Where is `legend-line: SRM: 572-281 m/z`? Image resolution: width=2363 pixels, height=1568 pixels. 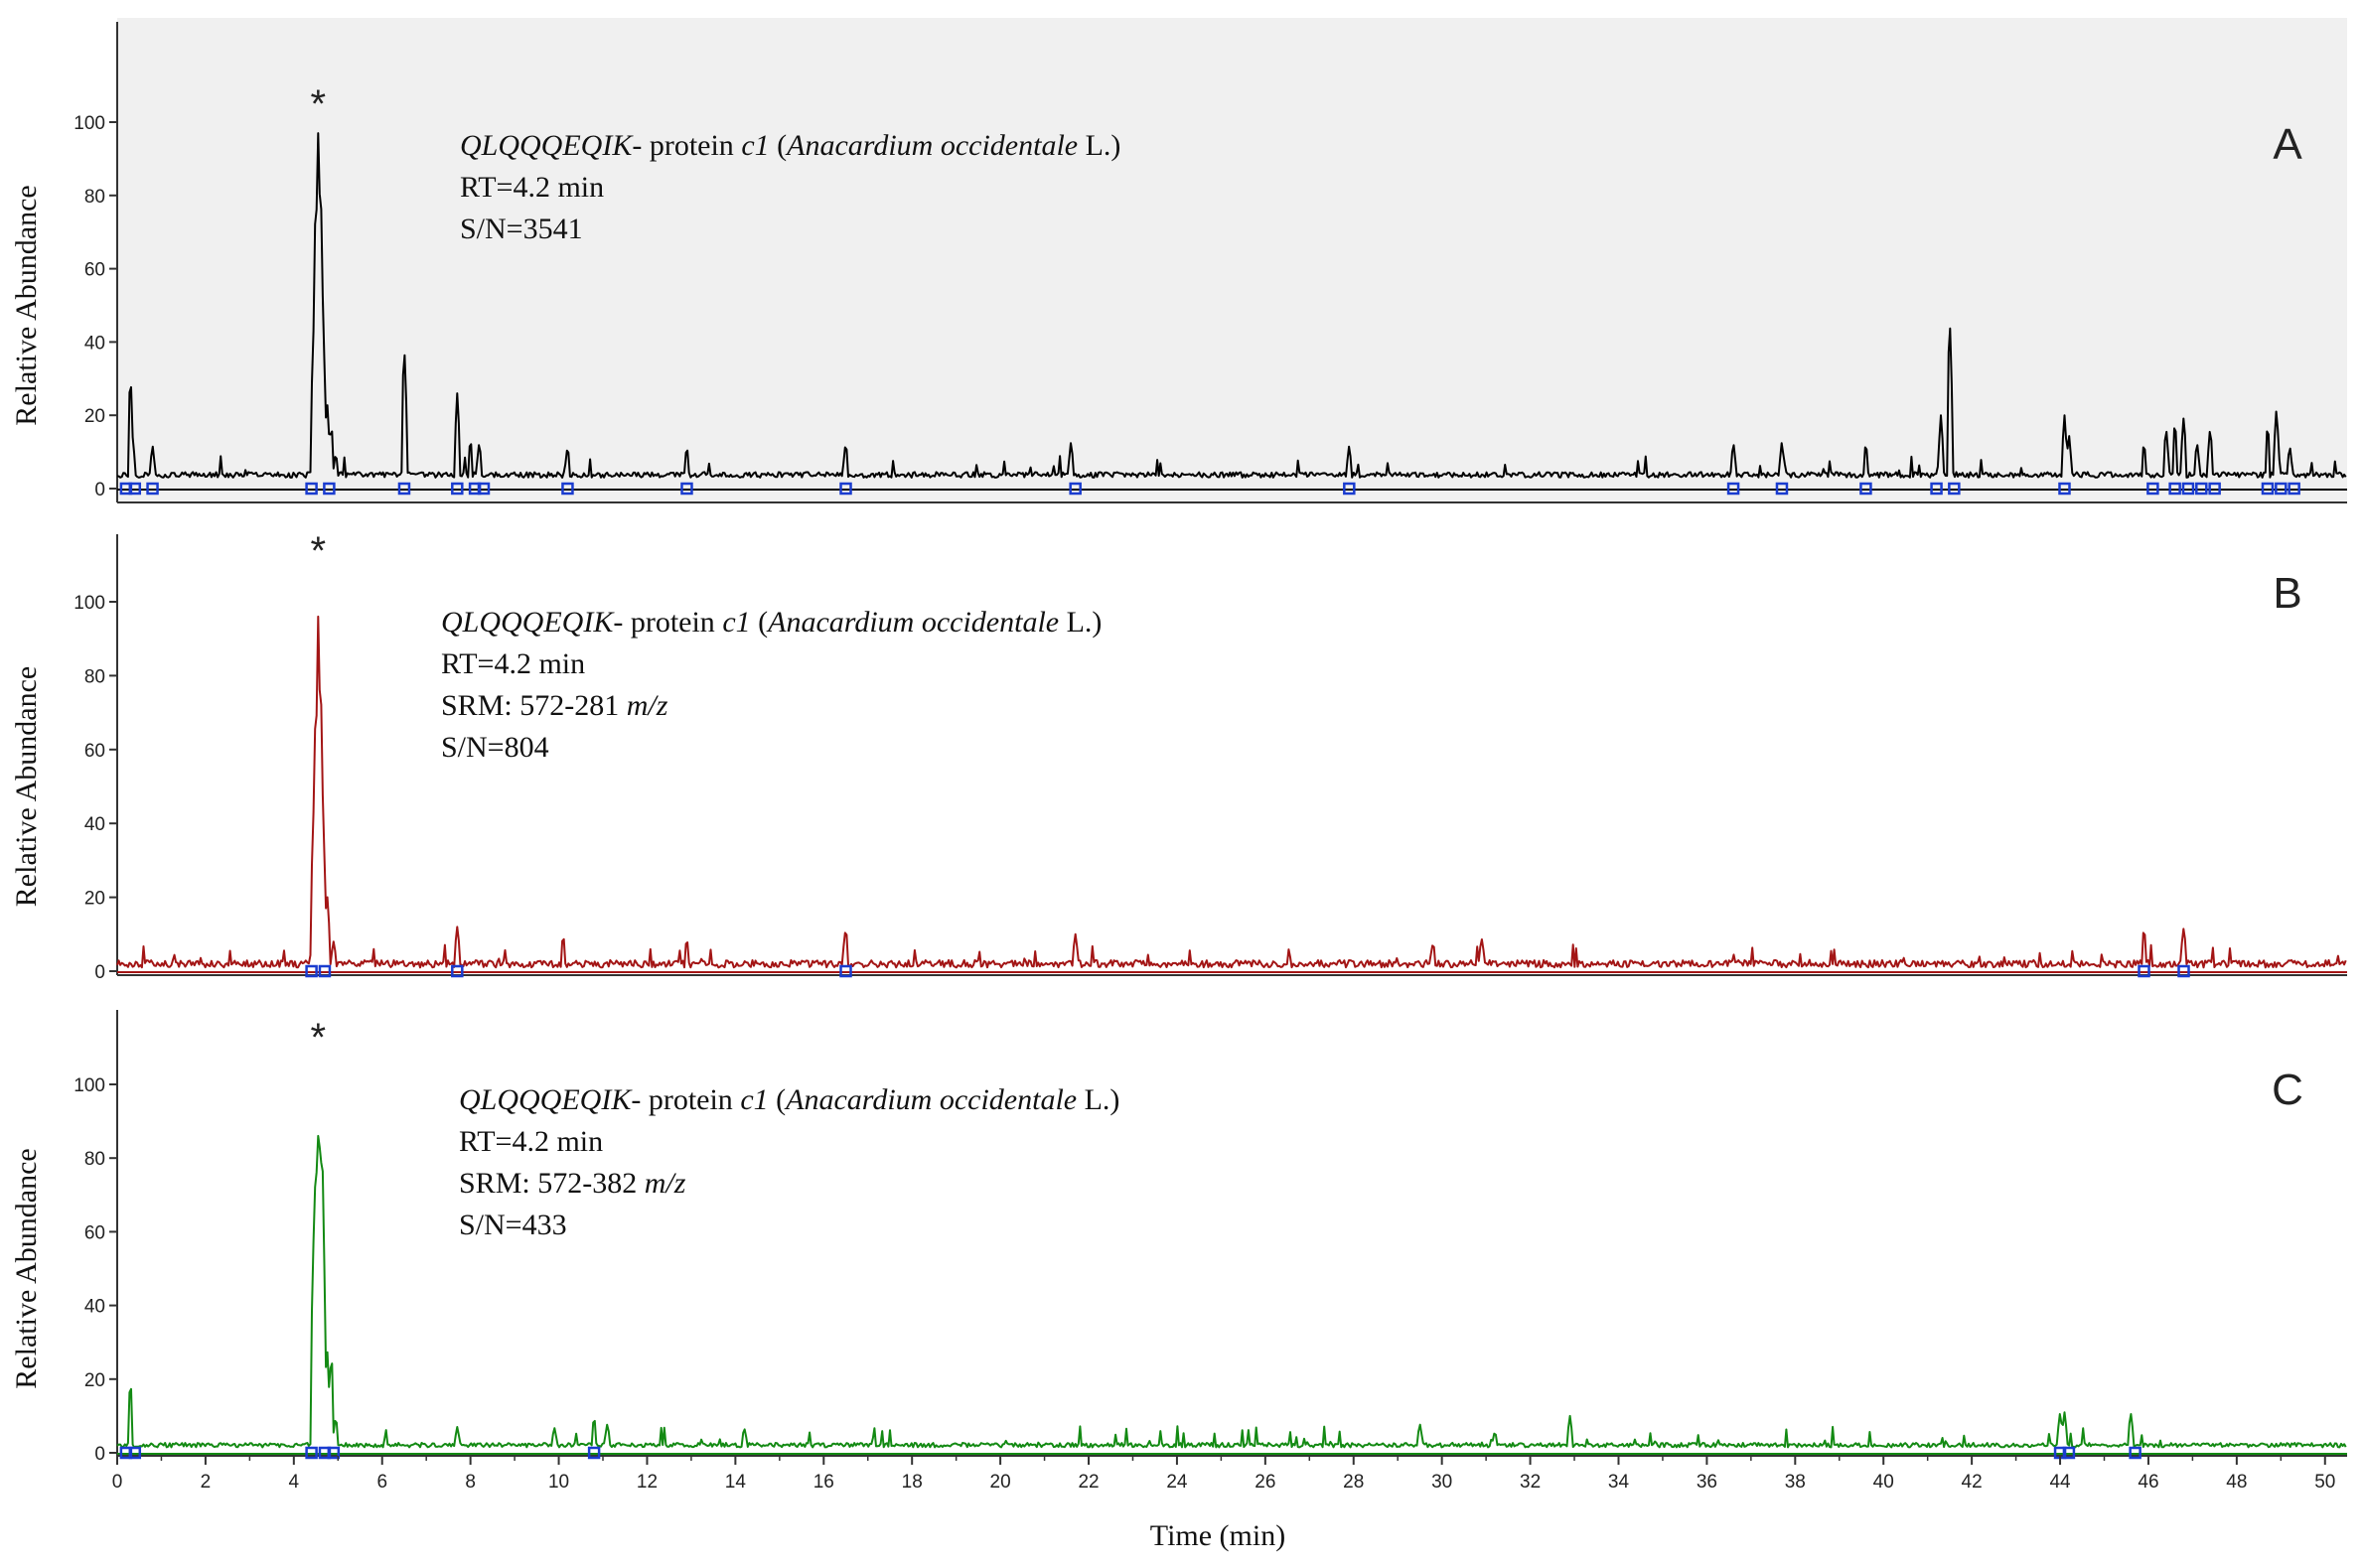 legend-line: SRM: 572-281 m/z is located at coordinates (554, 705).